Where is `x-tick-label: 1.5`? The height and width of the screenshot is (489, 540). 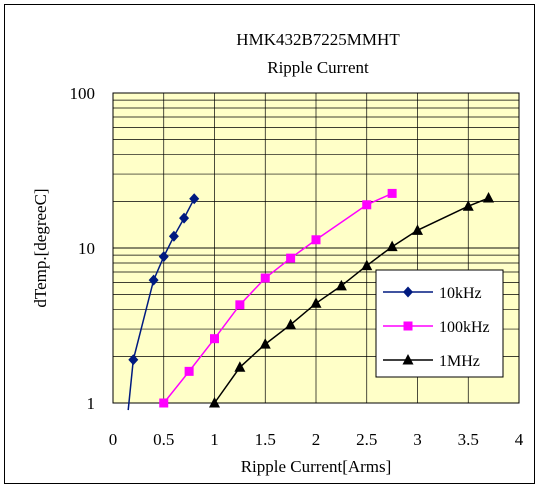
x-tick-label: 1.5 is located at coordinates (265, 439).